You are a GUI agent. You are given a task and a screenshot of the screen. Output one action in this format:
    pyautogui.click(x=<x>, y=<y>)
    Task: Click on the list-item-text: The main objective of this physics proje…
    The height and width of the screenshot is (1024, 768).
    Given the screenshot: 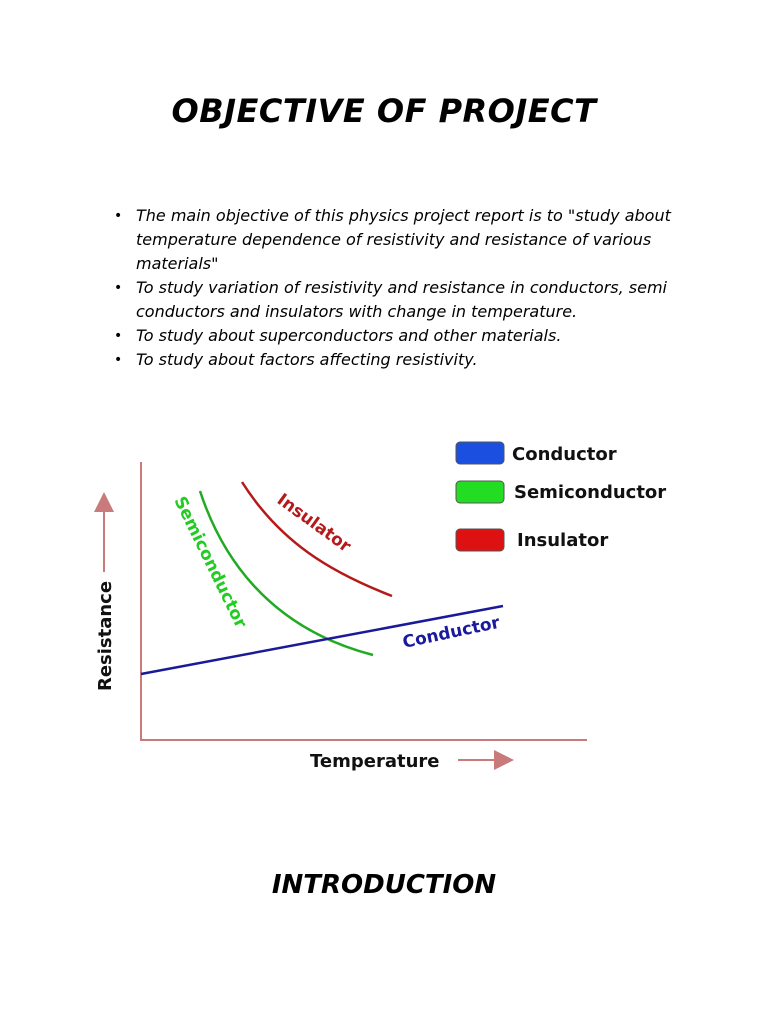 What is the action you would take?
    pyautogui.click(x=403, y=239)
    